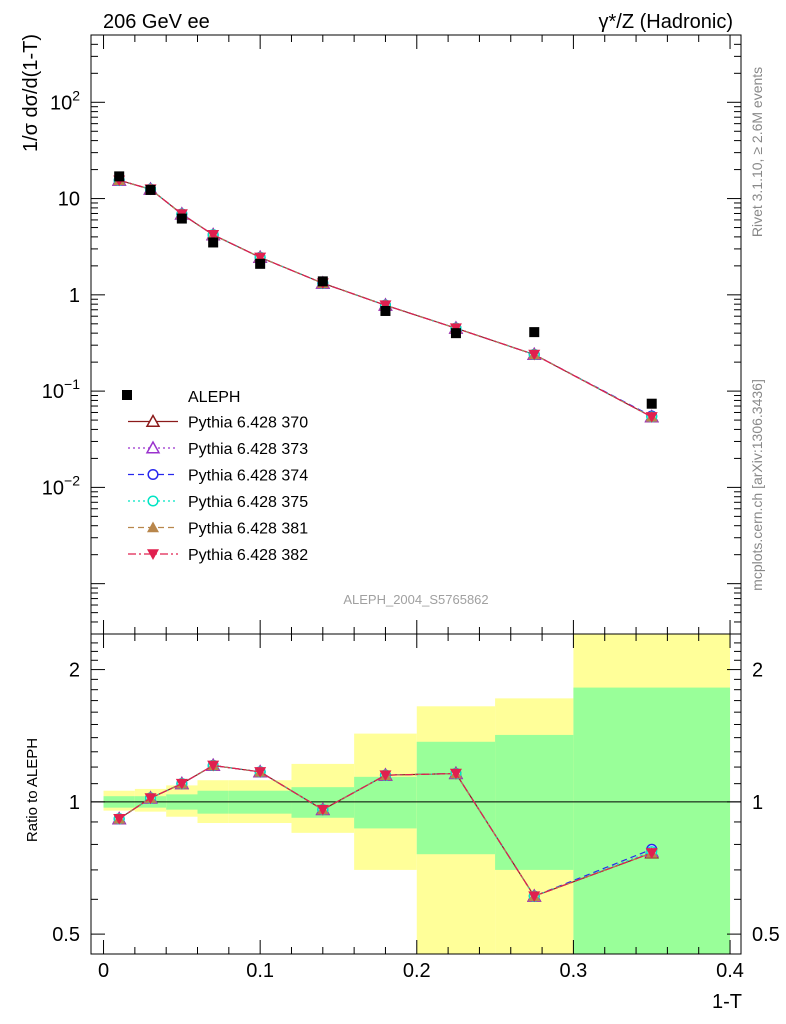  I want to click on legend-label: Pythia 6.428 373, so click(248, 449).